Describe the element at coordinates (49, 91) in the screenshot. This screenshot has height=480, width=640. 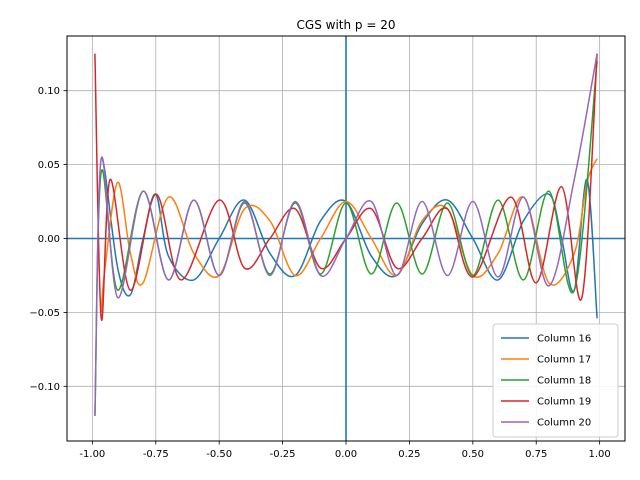
I see `y-tick-label: 0.10` at that location.